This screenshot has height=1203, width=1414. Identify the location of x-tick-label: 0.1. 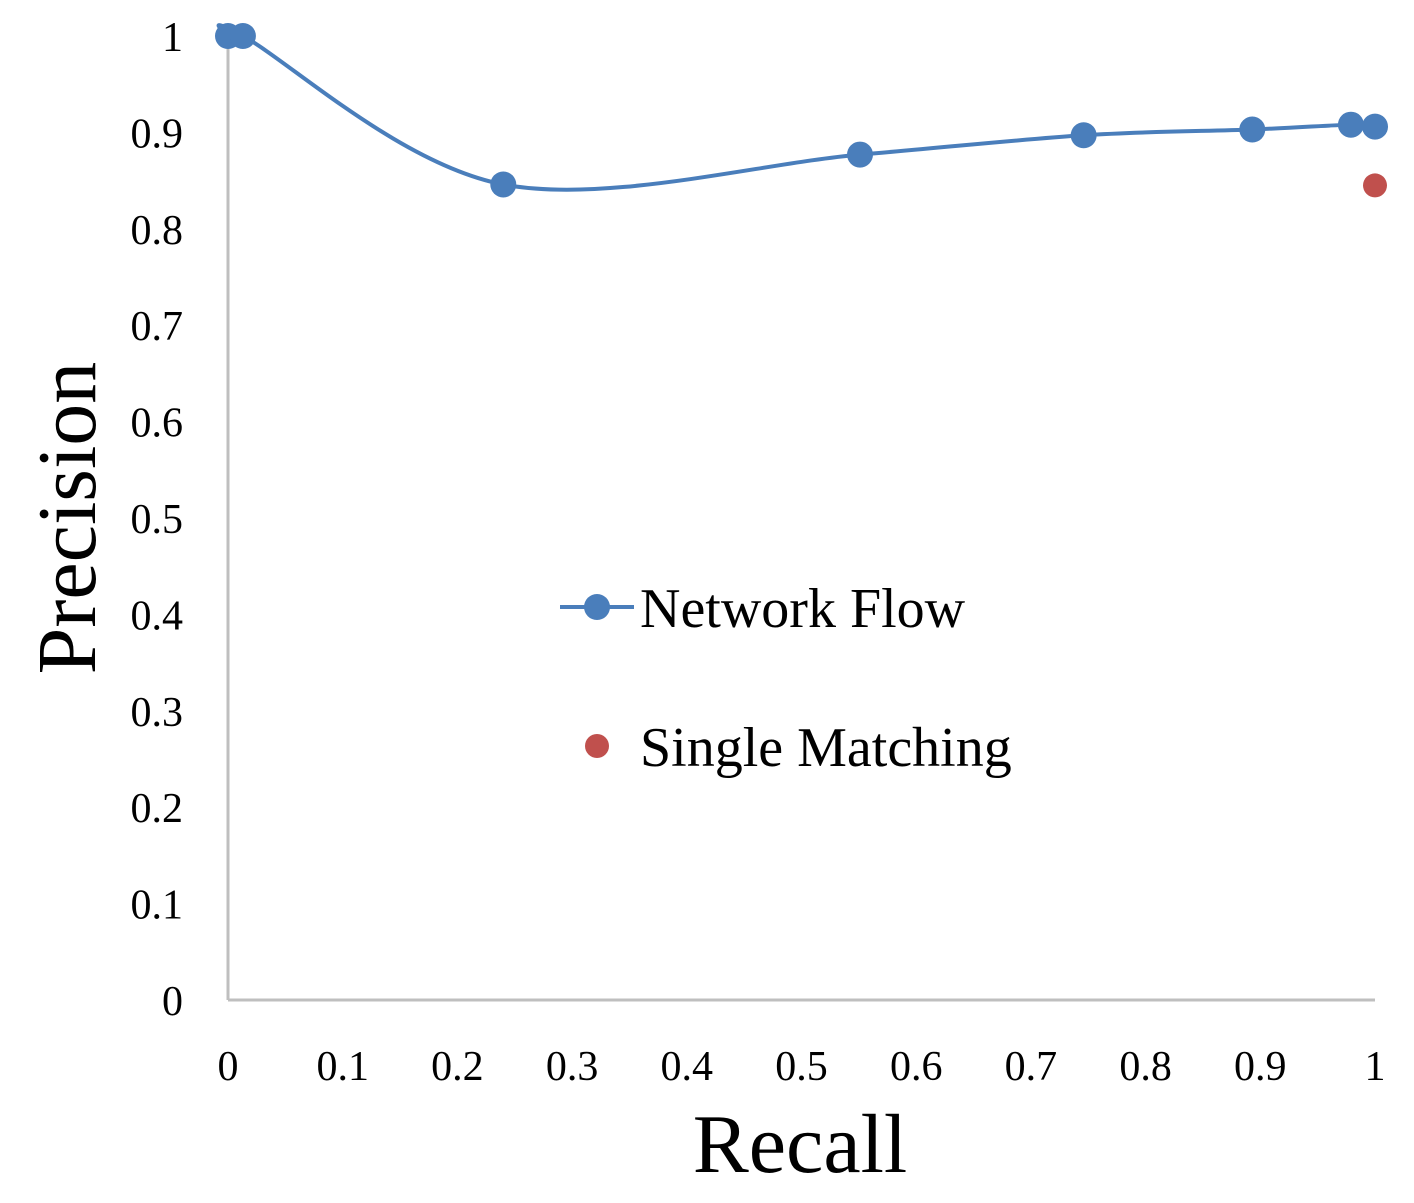
(342, 1067).